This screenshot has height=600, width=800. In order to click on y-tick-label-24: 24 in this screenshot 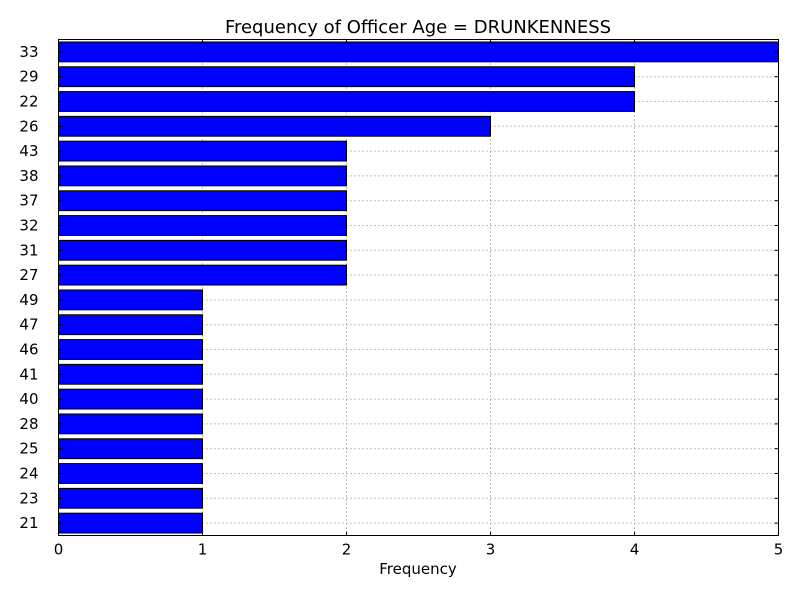, I will do `click(28, 474)`.